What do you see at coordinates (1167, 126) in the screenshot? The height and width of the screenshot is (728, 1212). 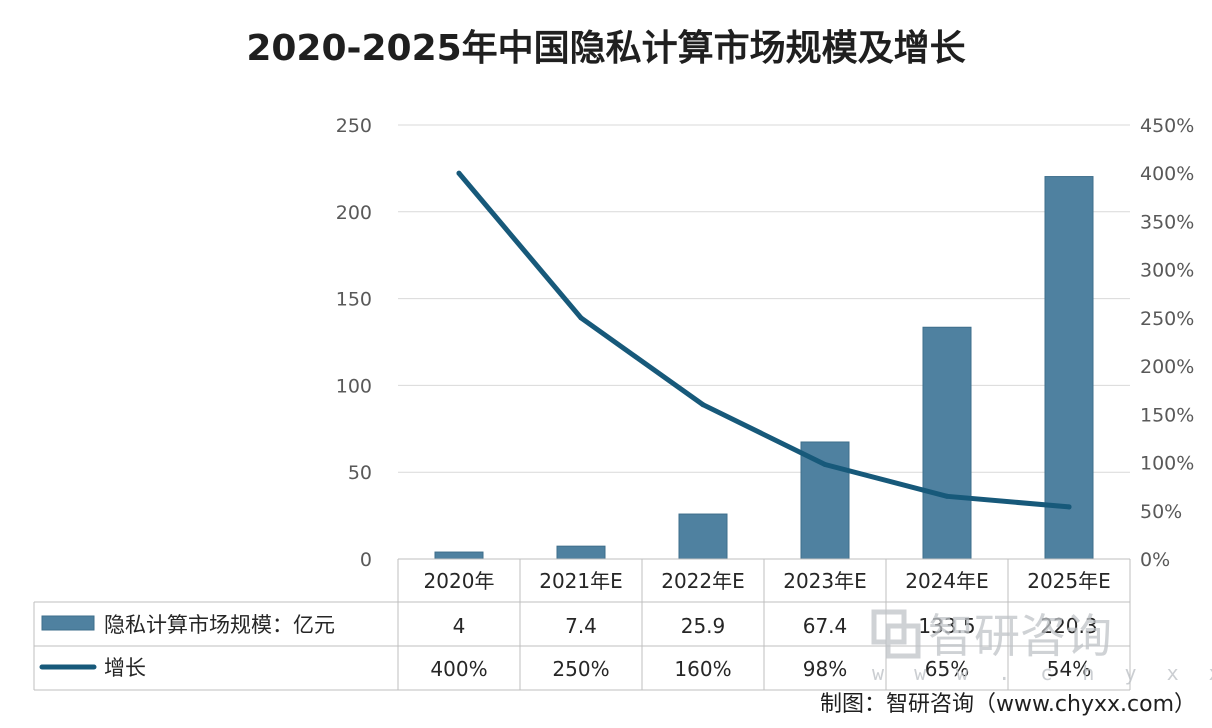 I see `right-axis-tick-label: 450%` at bounding box center [1167, 126].